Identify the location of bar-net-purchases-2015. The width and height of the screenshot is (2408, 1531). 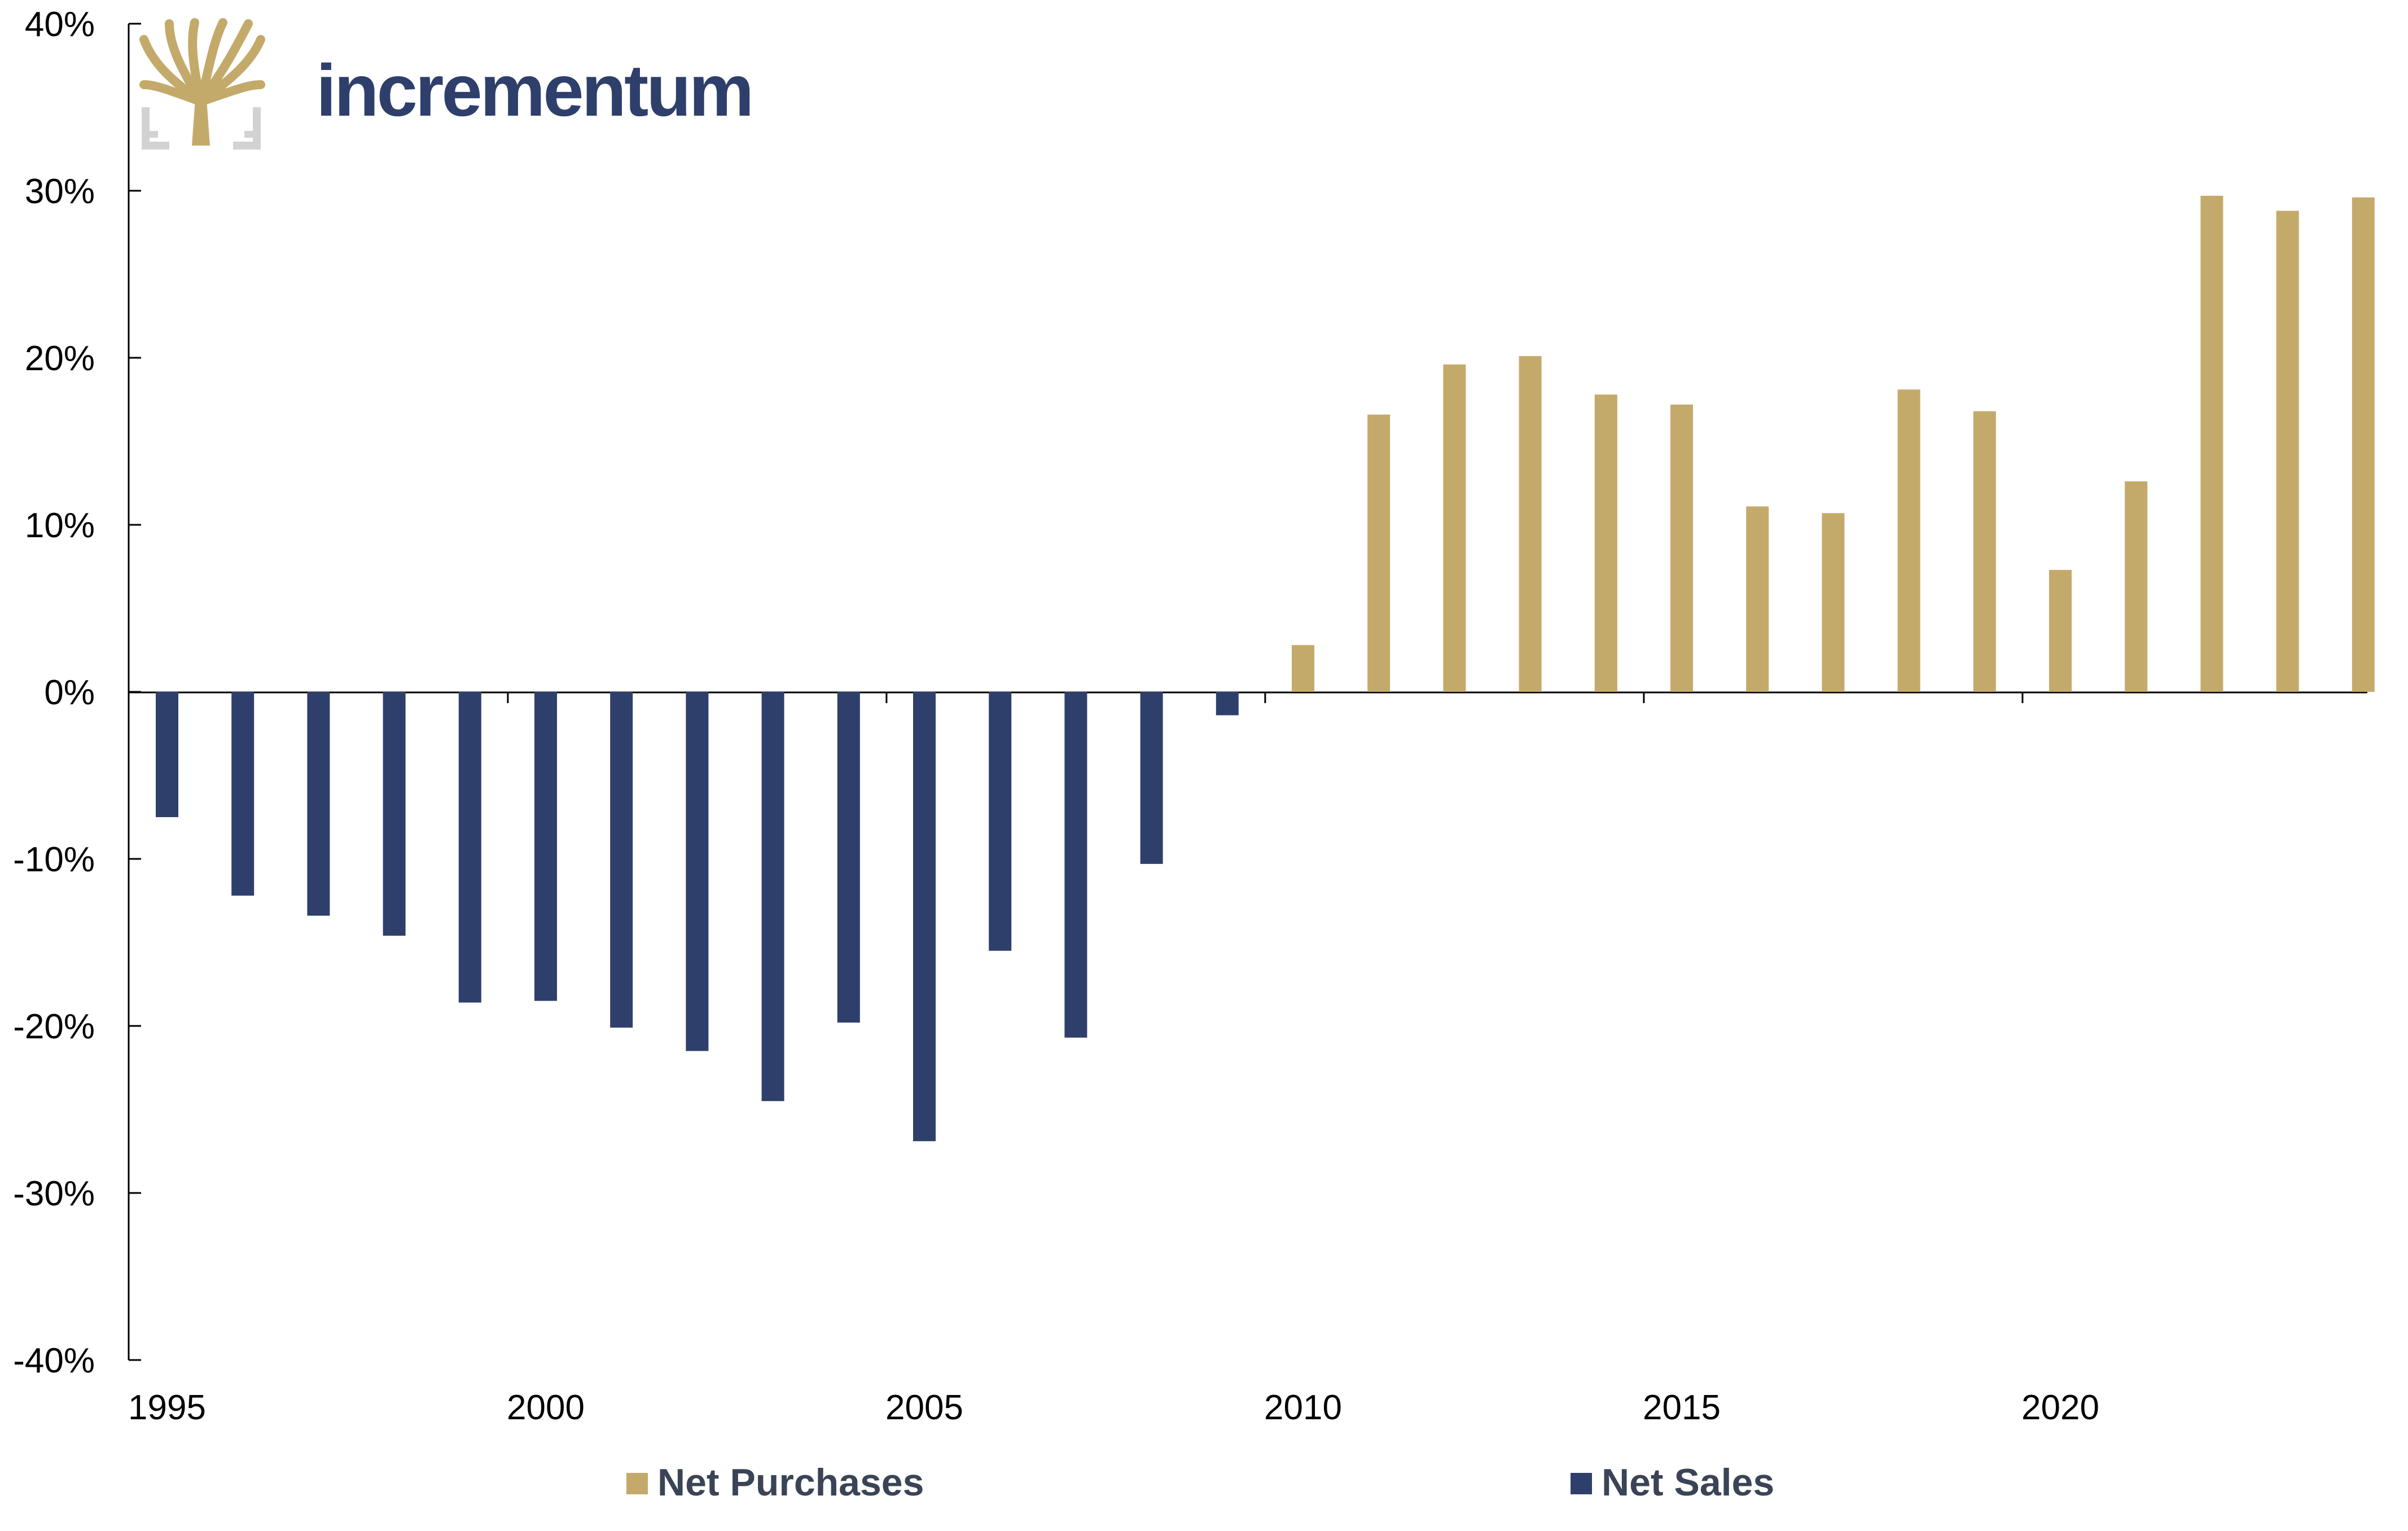
(1682, 548).